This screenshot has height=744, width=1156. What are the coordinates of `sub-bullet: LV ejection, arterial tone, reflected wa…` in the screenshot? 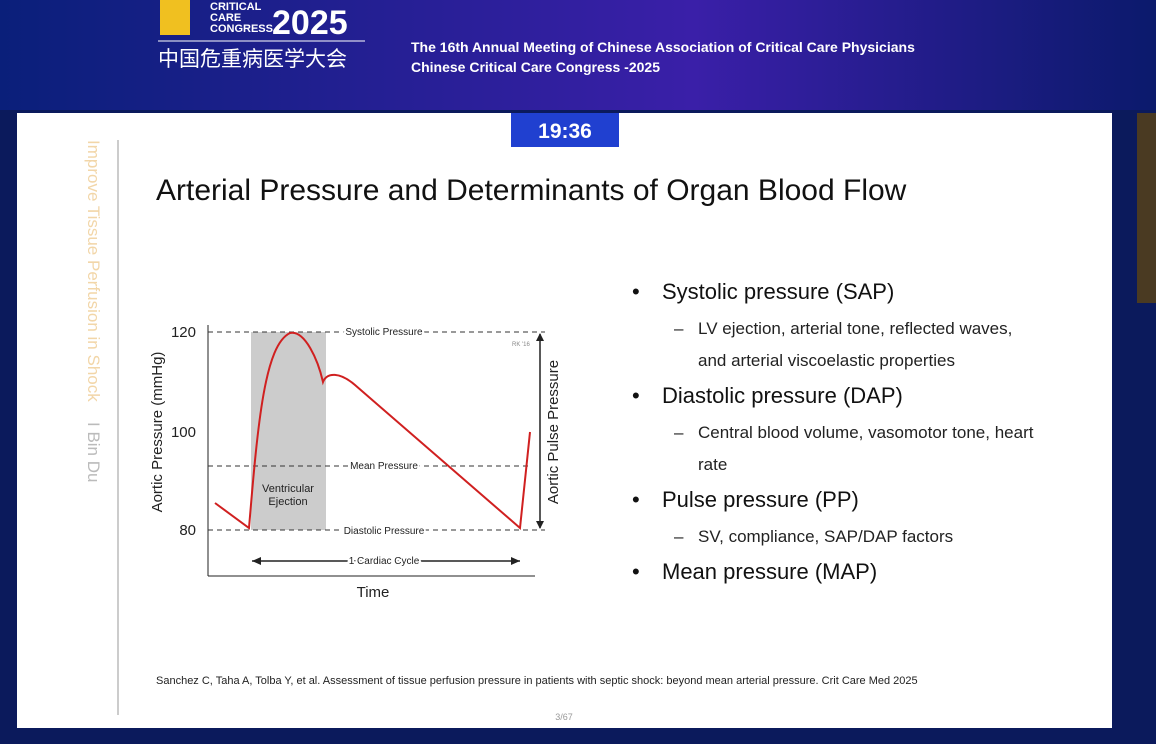 It's located at (858, 345).